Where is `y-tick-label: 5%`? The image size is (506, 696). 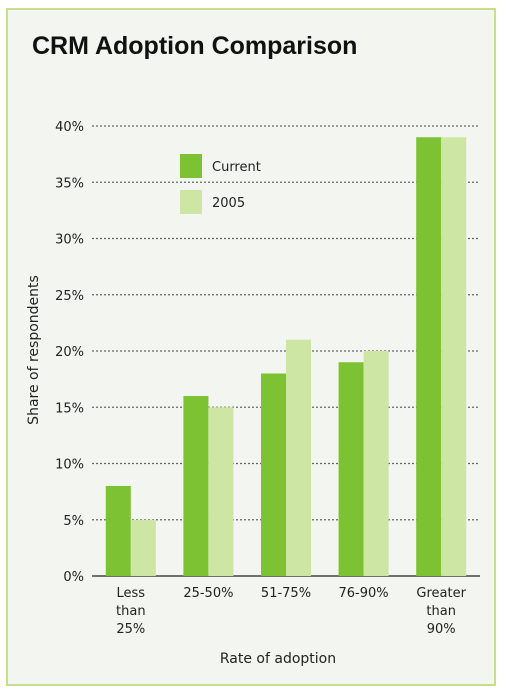 y-tick-label: 5% is located at coordinates (73, 521).